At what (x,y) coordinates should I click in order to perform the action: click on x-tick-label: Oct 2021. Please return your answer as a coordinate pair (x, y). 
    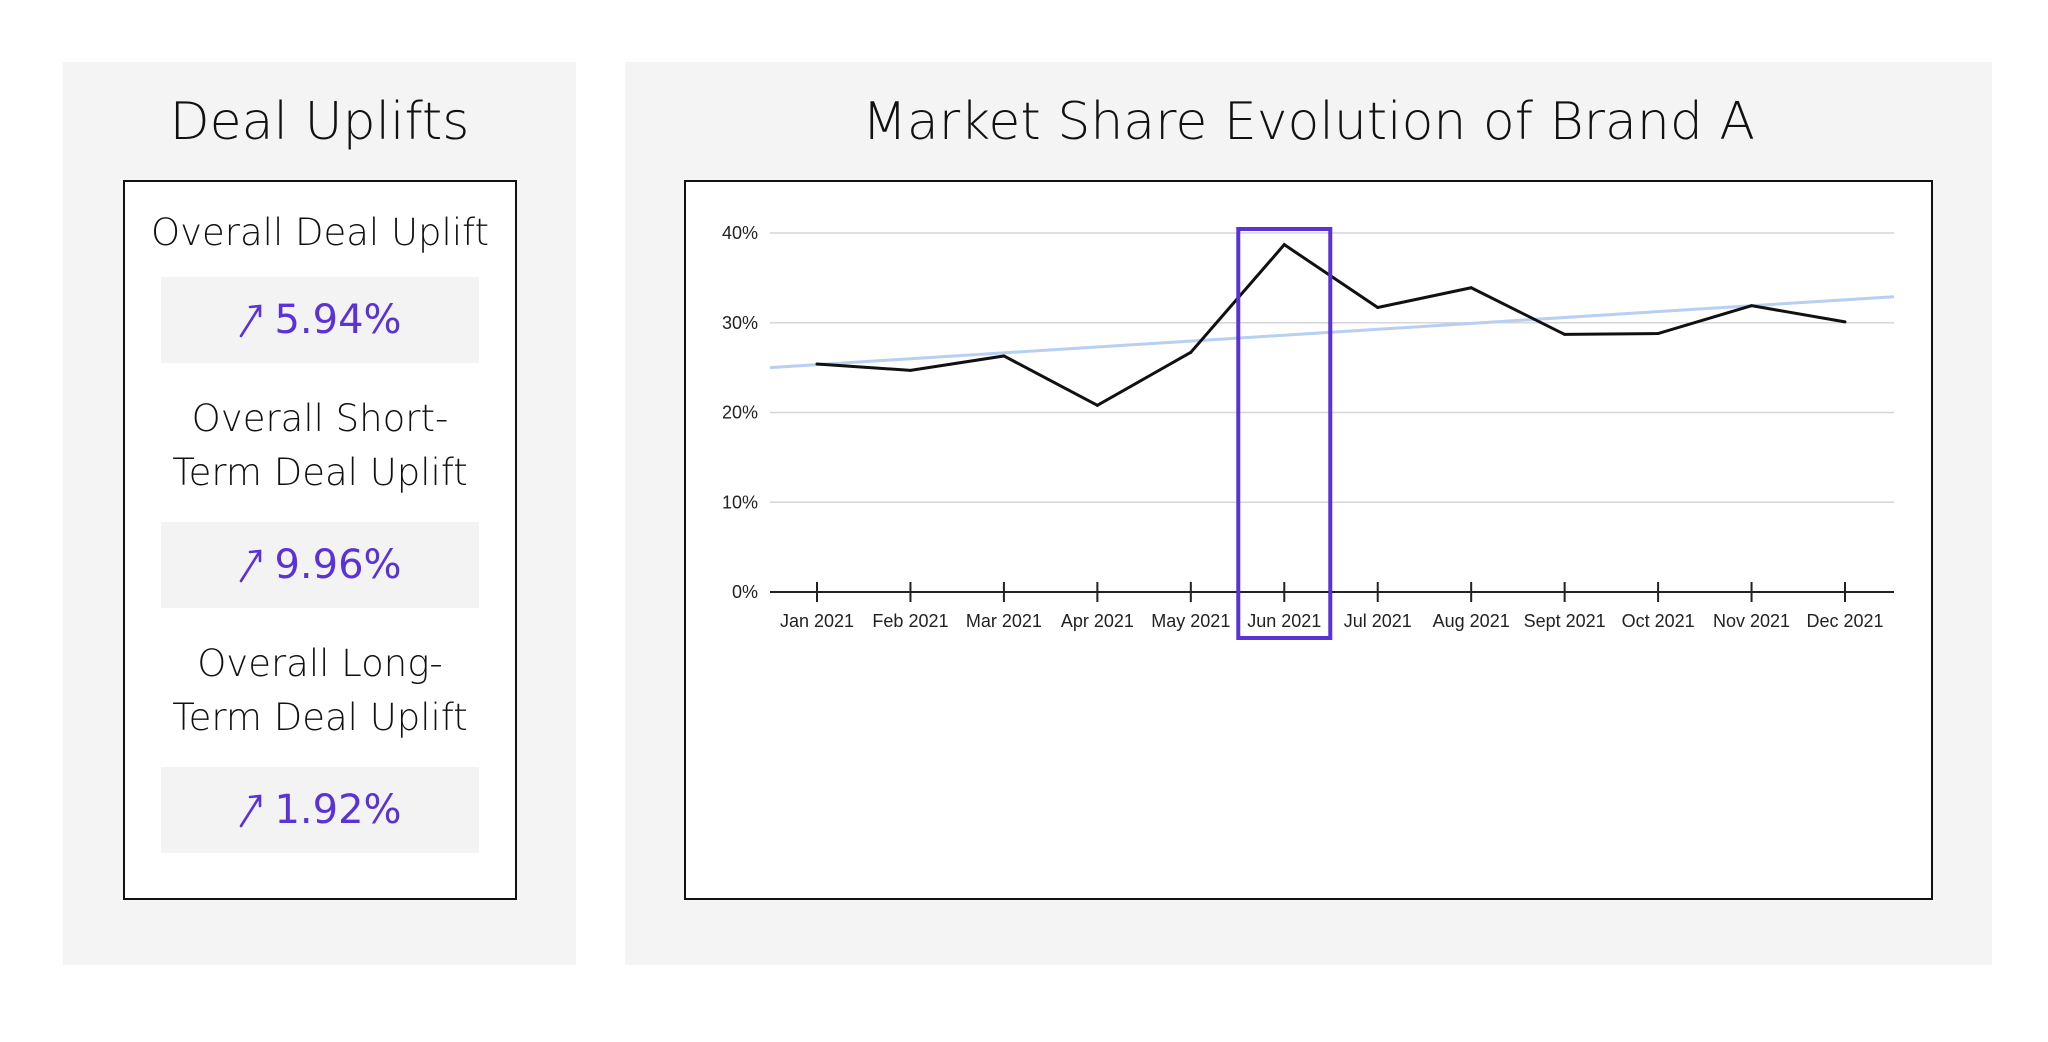
    Looking at the image, I should click on (1658, 621).